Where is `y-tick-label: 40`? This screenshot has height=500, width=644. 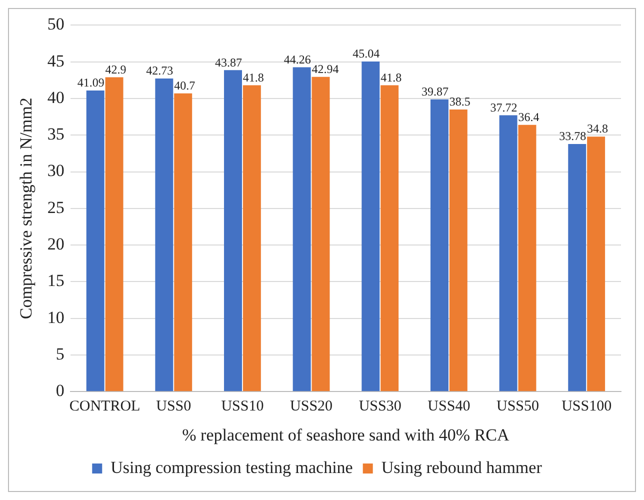
y-tick-label: 40 is located at coordinates (55, 97).